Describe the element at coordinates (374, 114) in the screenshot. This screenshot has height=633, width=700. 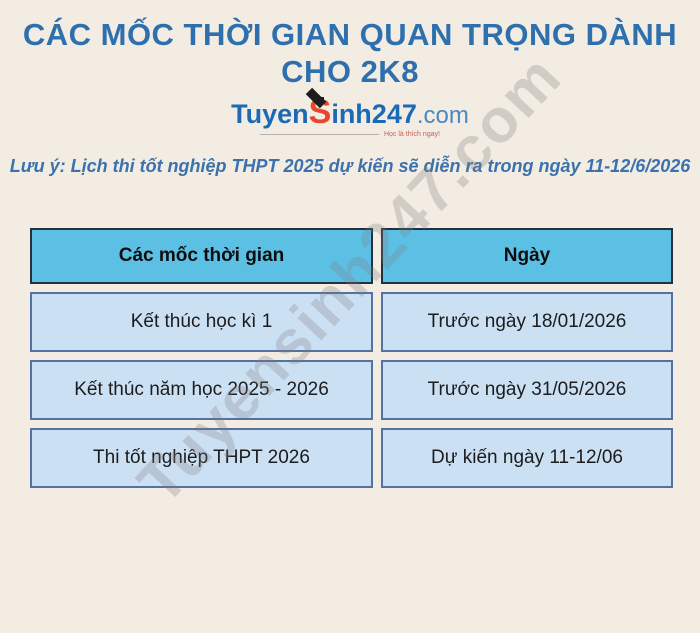
I see `logo-part-inh247: inh247` at that location.